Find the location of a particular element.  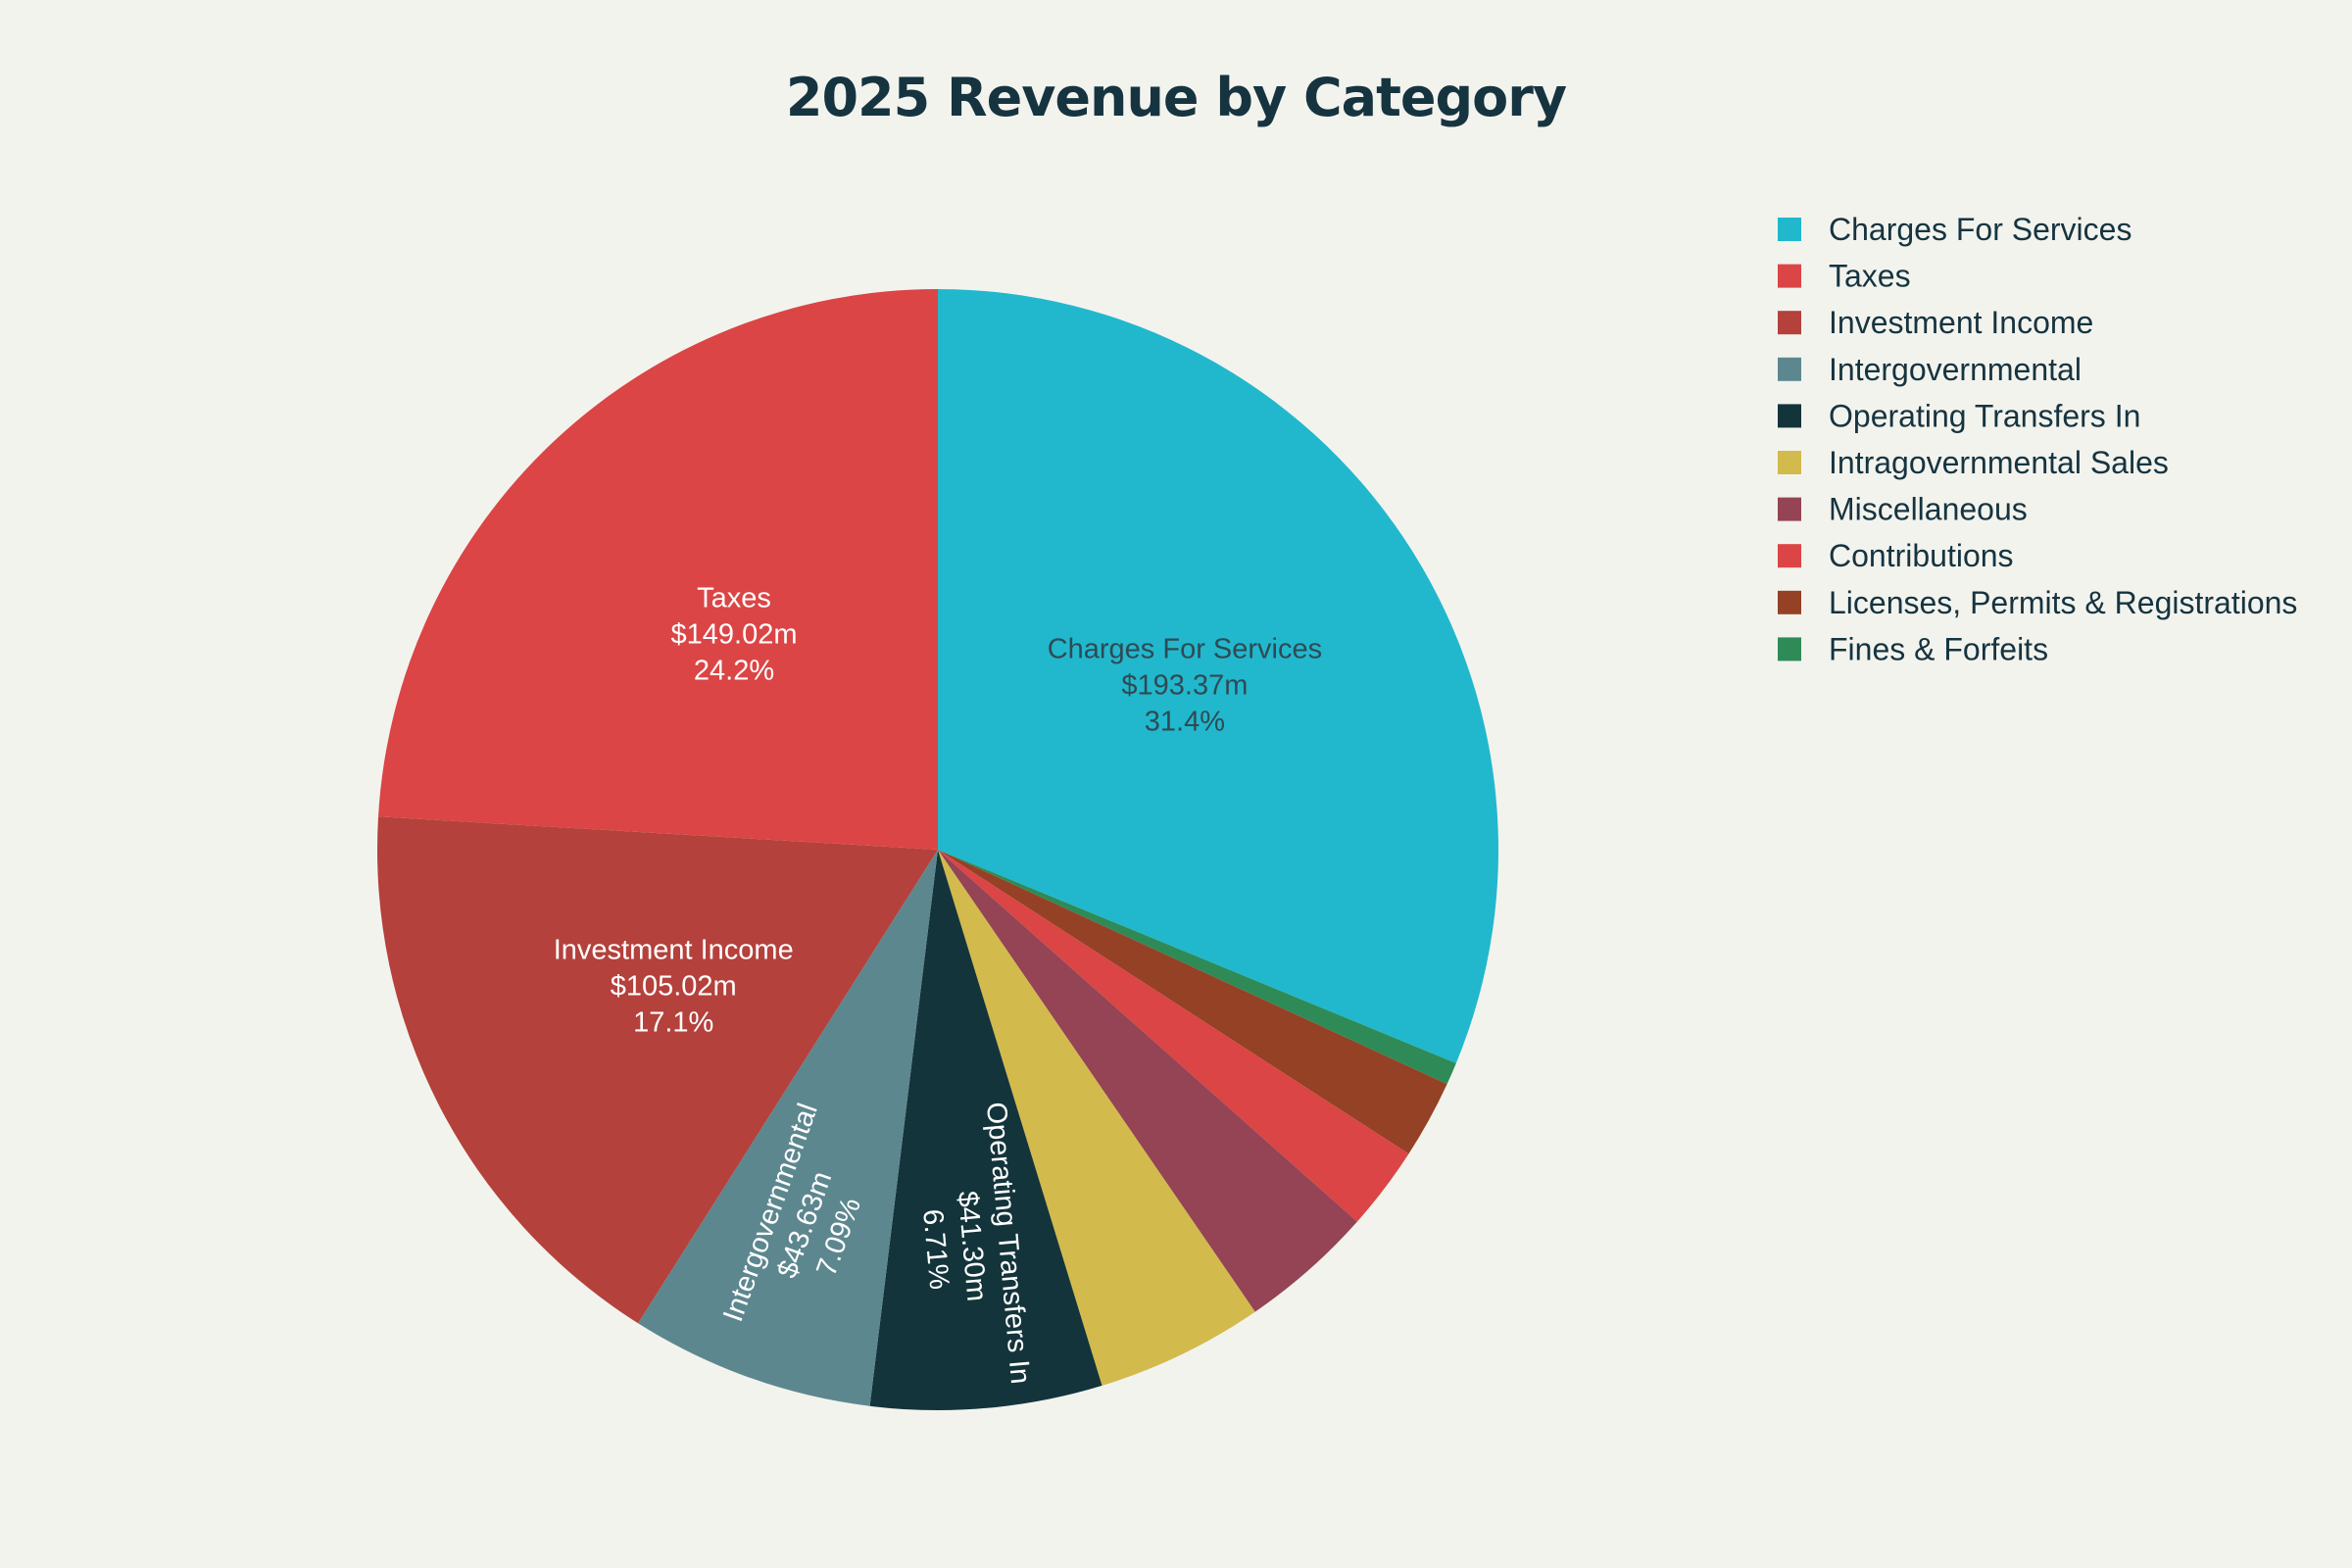

legend-label: Miscellaneous is located at coordinates (1928, 509).